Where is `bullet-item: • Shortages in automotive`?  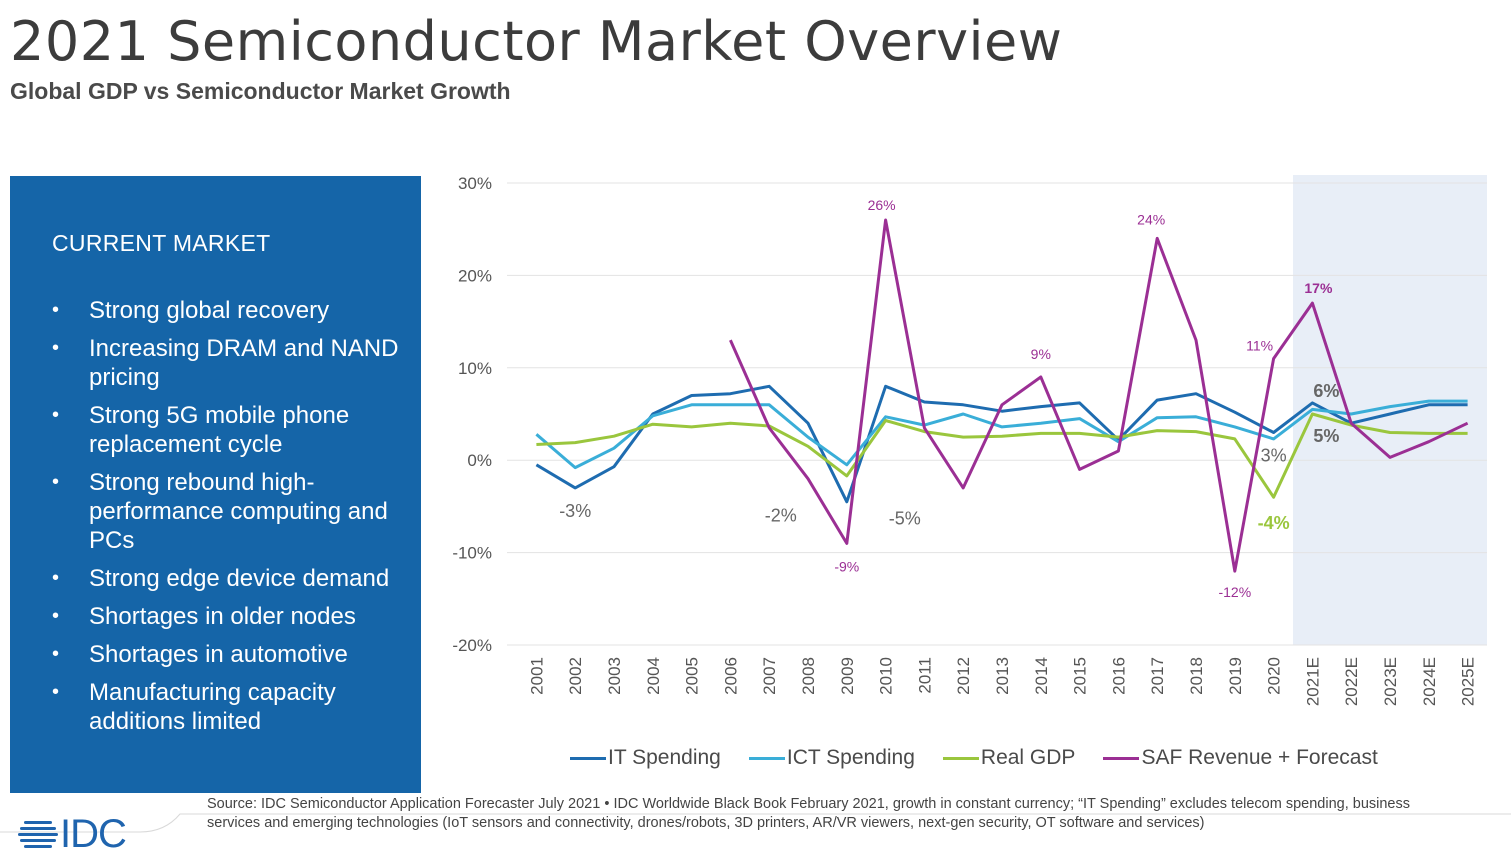 bullet-item: • Shortages in automotive is located at coordinates (237, 654).